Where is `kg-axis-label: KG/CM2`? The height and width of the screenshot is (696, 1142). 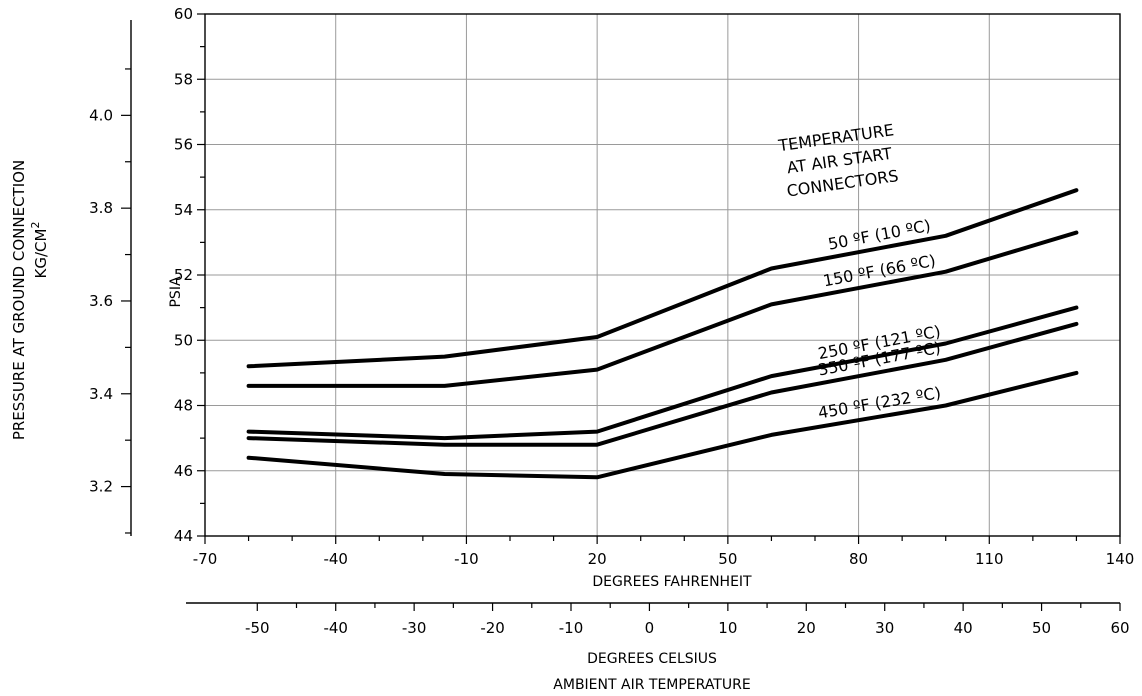
kg-axis-label: KG/CM2 is located at coordinates (39, 250).